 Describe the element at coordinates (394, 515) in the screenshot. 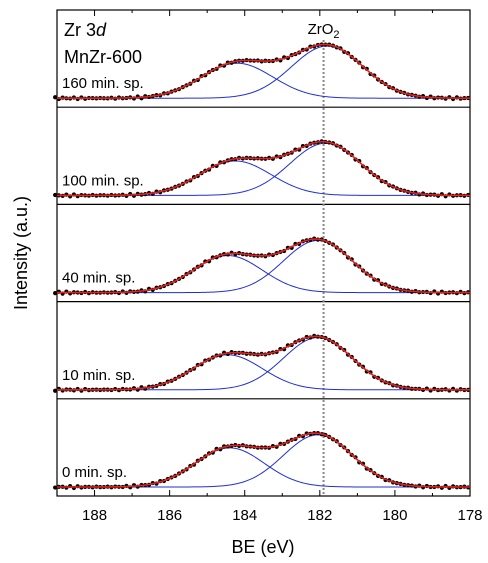

I see `x-tick-label: 180` at that location.